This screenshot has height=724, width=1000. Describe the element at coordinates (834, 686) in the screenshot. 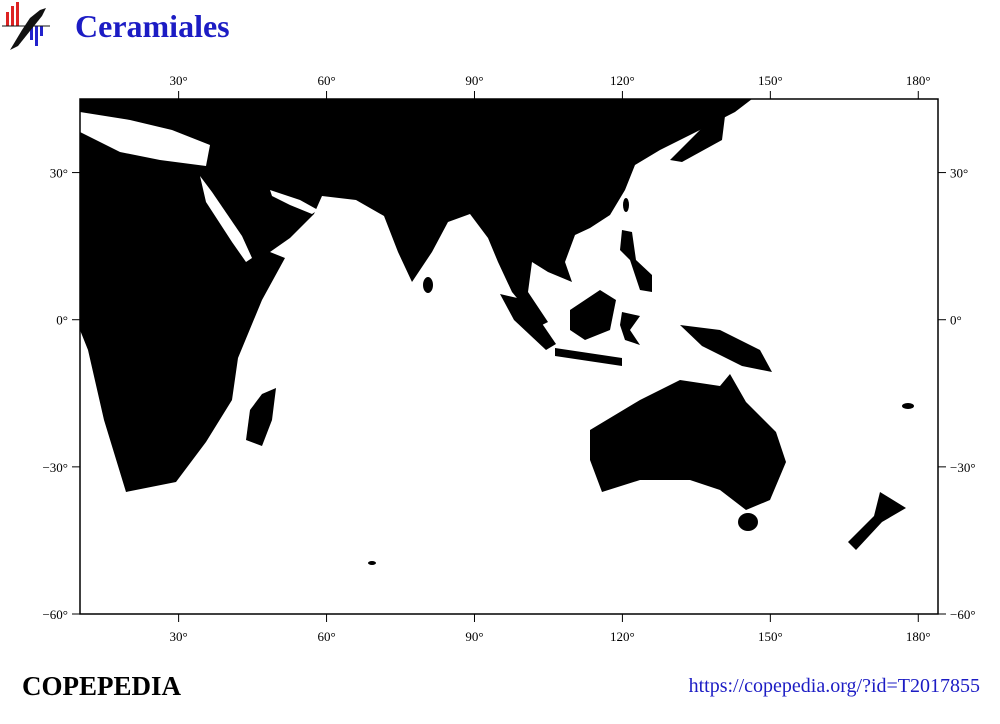

I see `url: https://copepedia.org/?id=T2017855` at that location.